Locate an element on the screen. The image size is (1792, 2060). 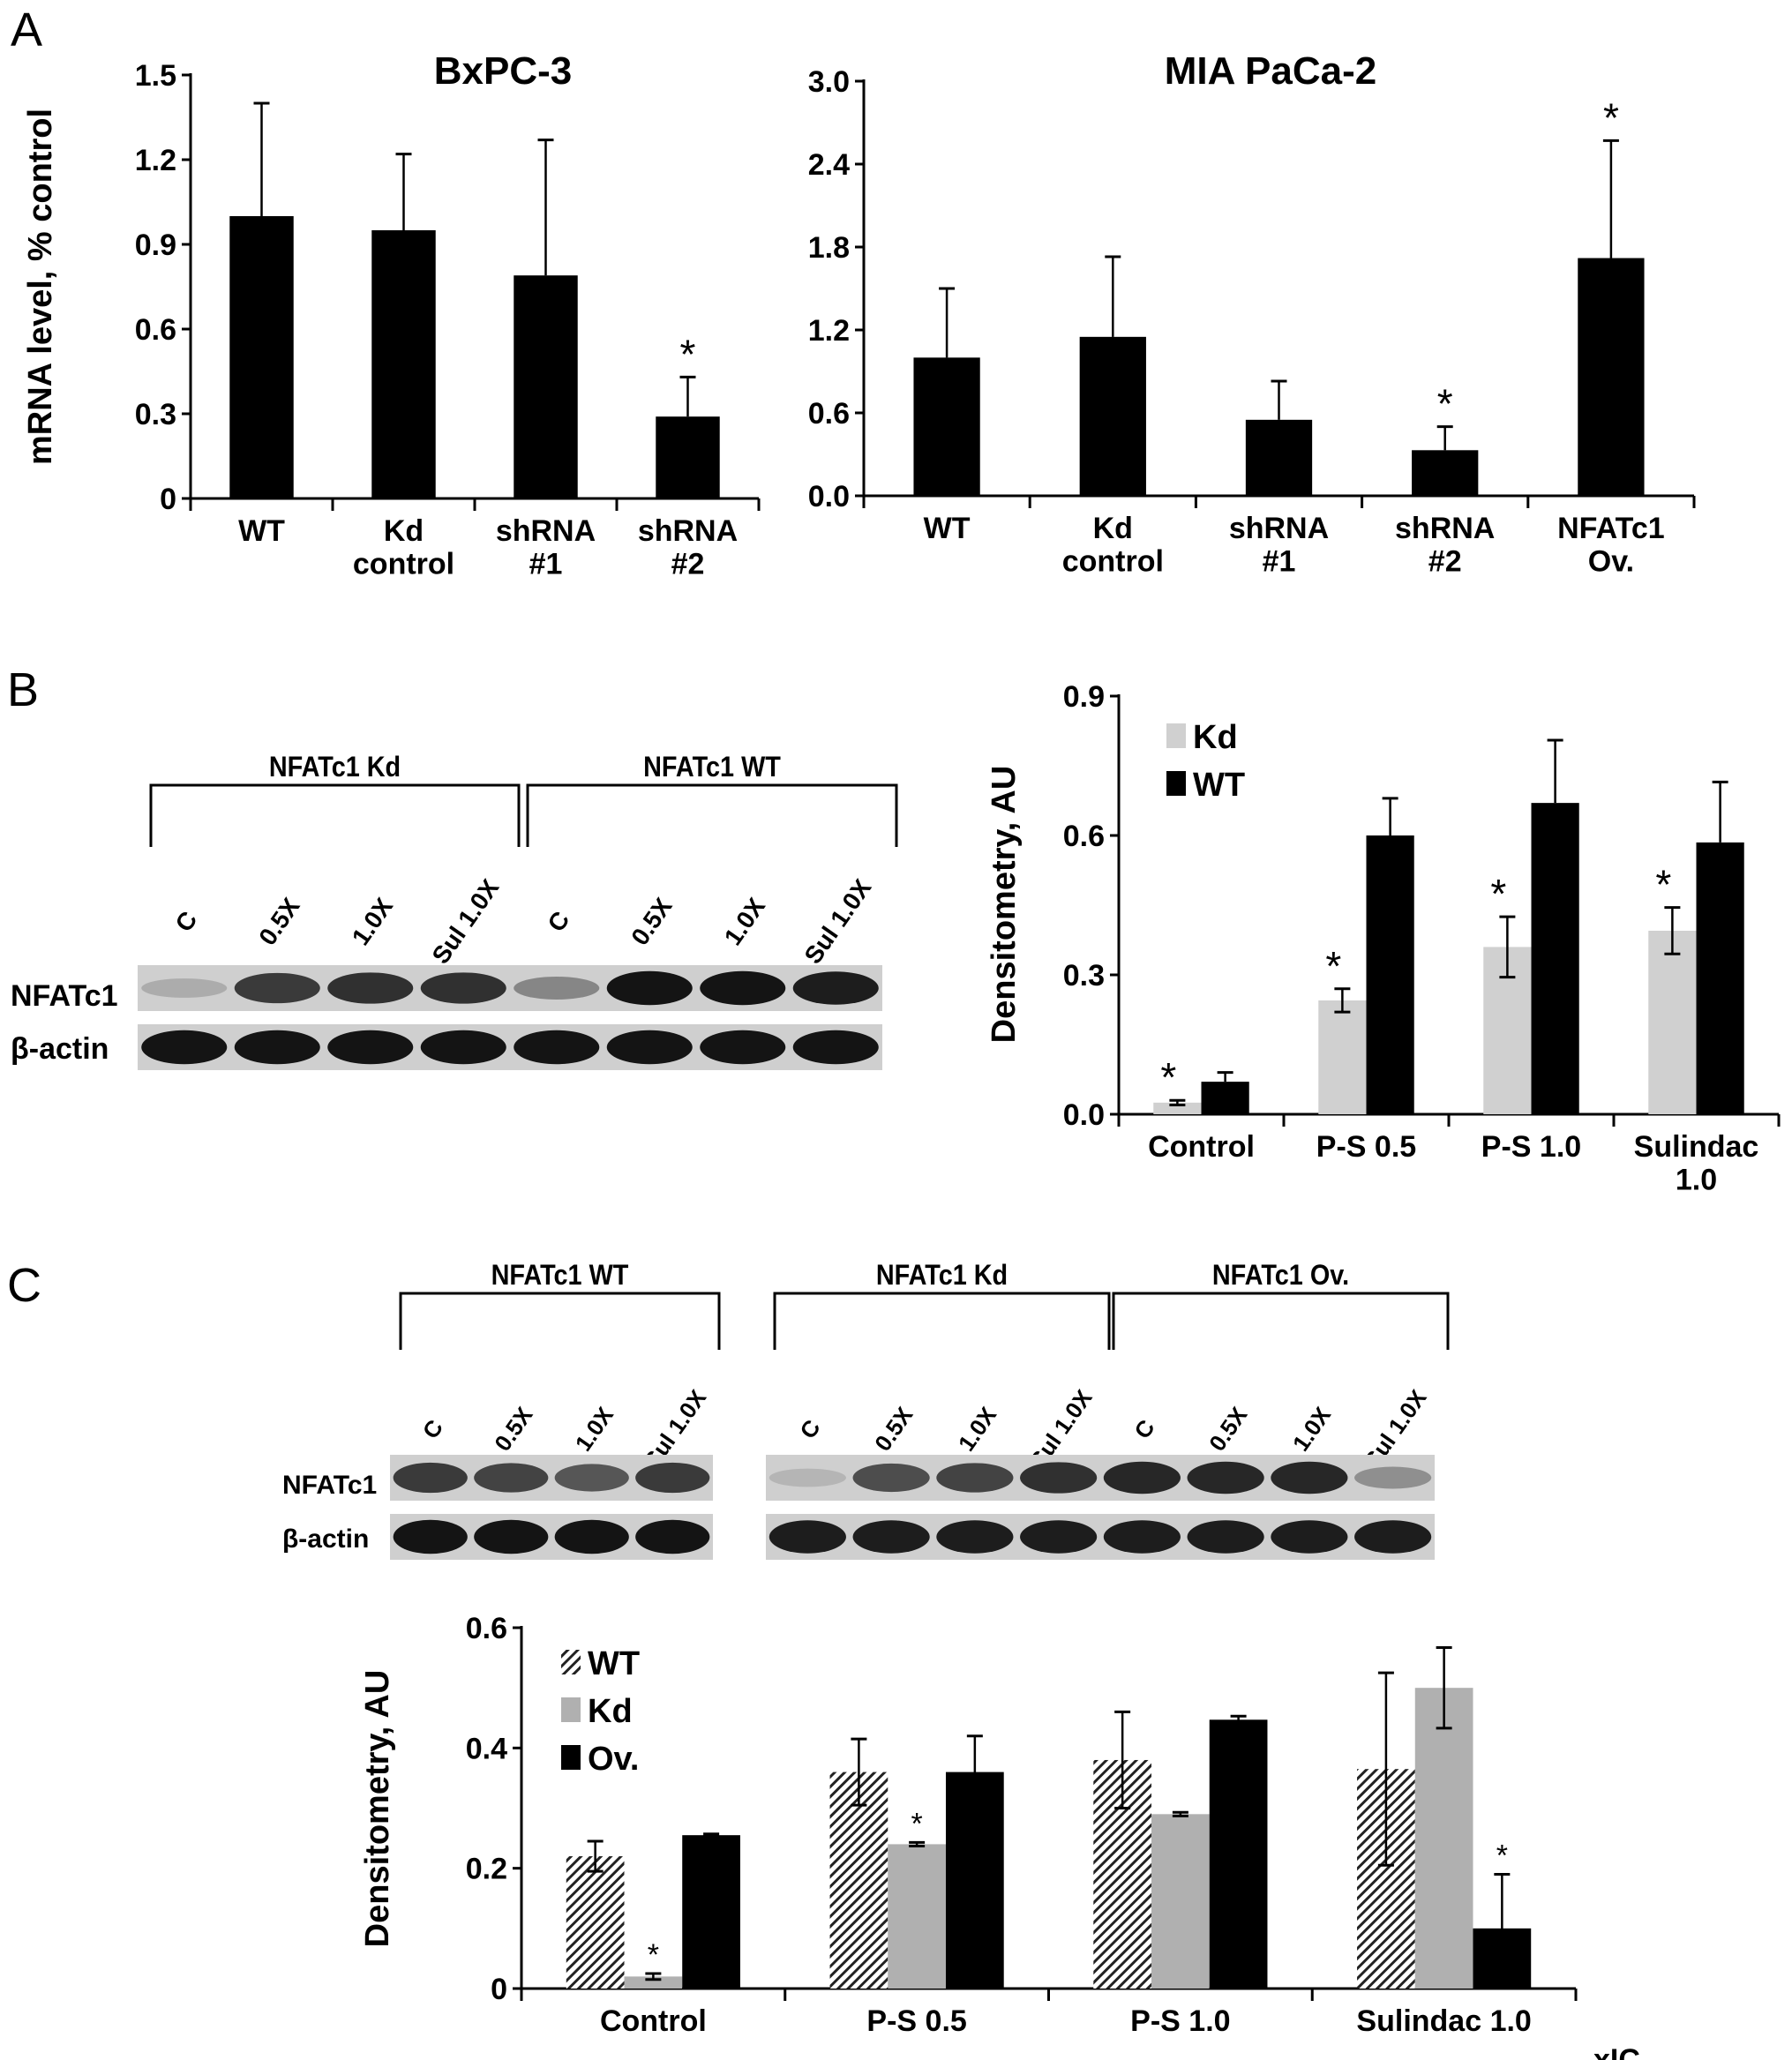
text-line: 1.0 is located at coordinates (1696, 1179).